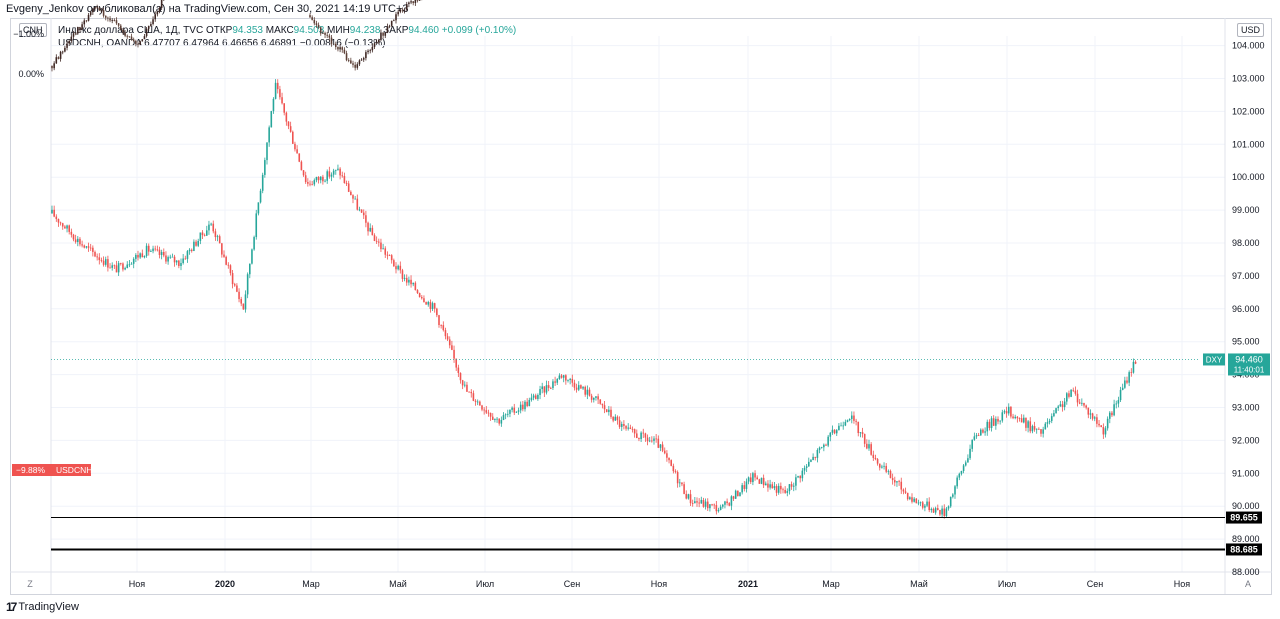  Describe the element at coordinates (247, 30) in the screenshot. I see `legend-open-value: 94.353` at that location.